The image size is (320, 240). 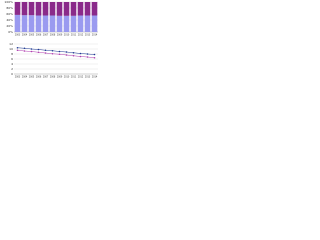 I want to click on y-tick-label: 40%, so click(x=9, y=20).